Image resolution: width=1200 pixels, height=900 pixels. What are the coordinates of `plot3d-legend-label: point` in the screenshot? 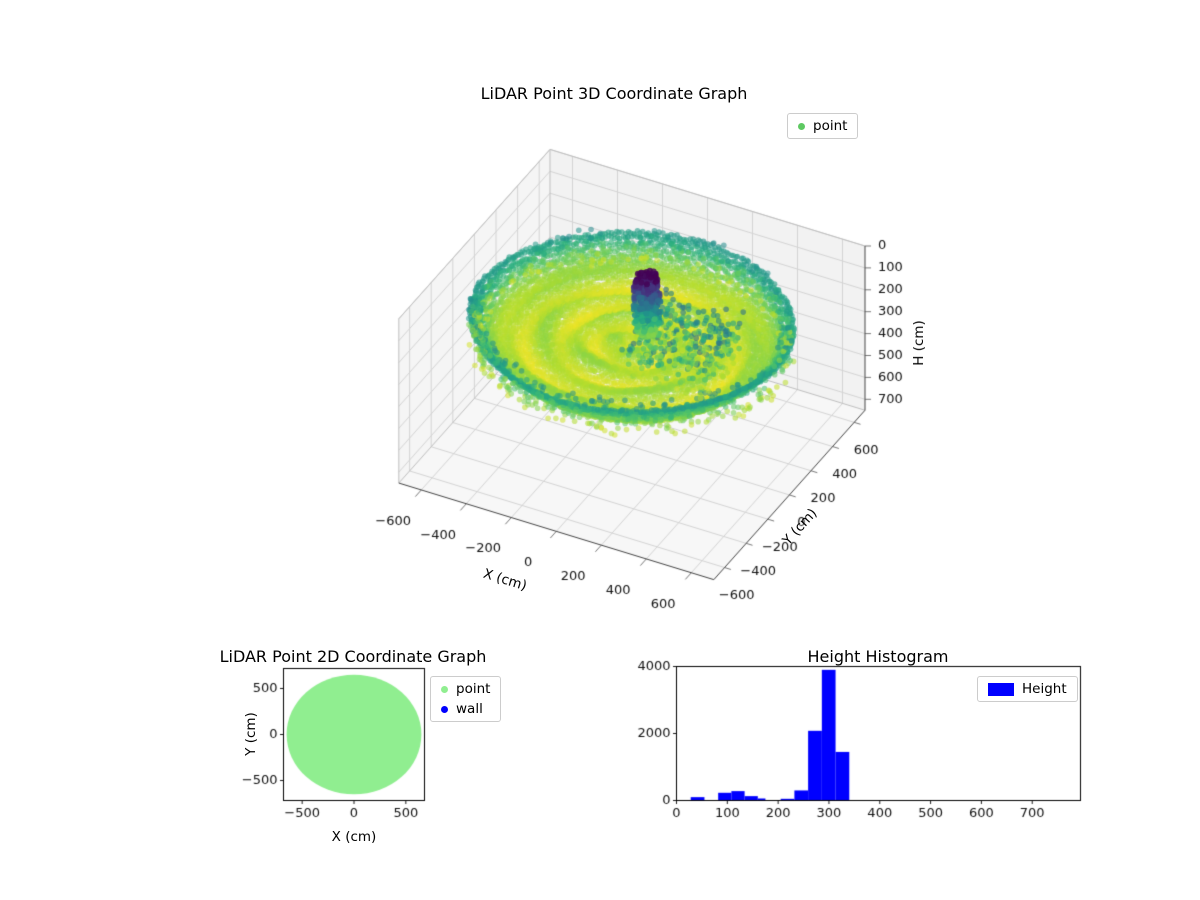 It's located at (830, 126).